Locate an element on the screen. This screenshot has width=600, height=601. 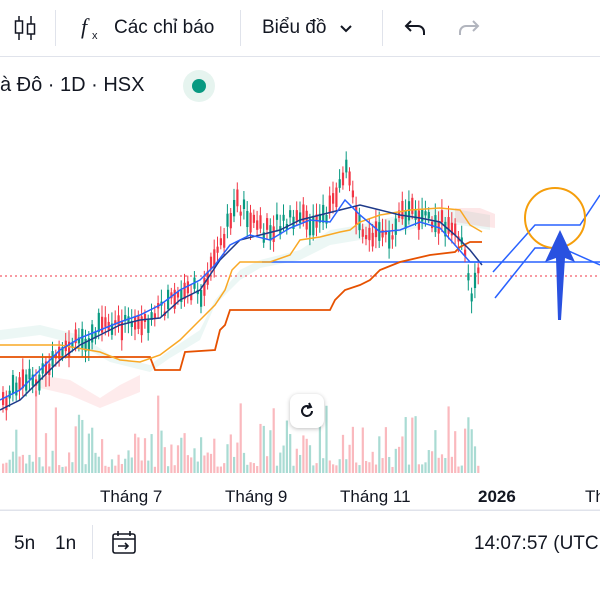
range-5d-button: 5n is located at coordinates (25, 543).